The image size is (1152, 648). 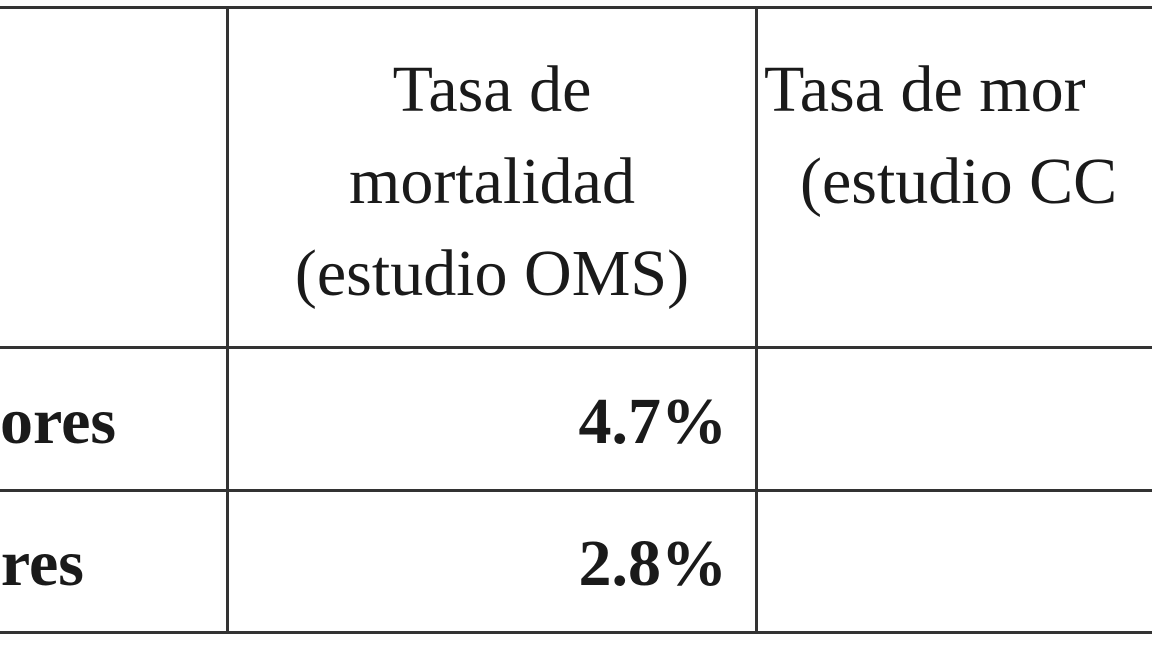 What do you see at coordinates (959, 181) in the screenshot?
I see `header-line: (estudio CC` at bounding box center [959, 181].